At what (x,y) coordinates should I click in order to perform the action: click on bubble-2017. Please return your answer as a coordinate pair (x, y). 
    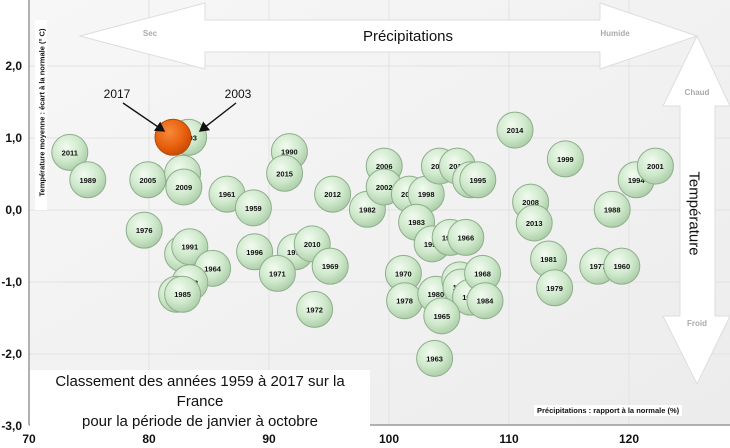
    Looking at the image, I should click on (173, 137).